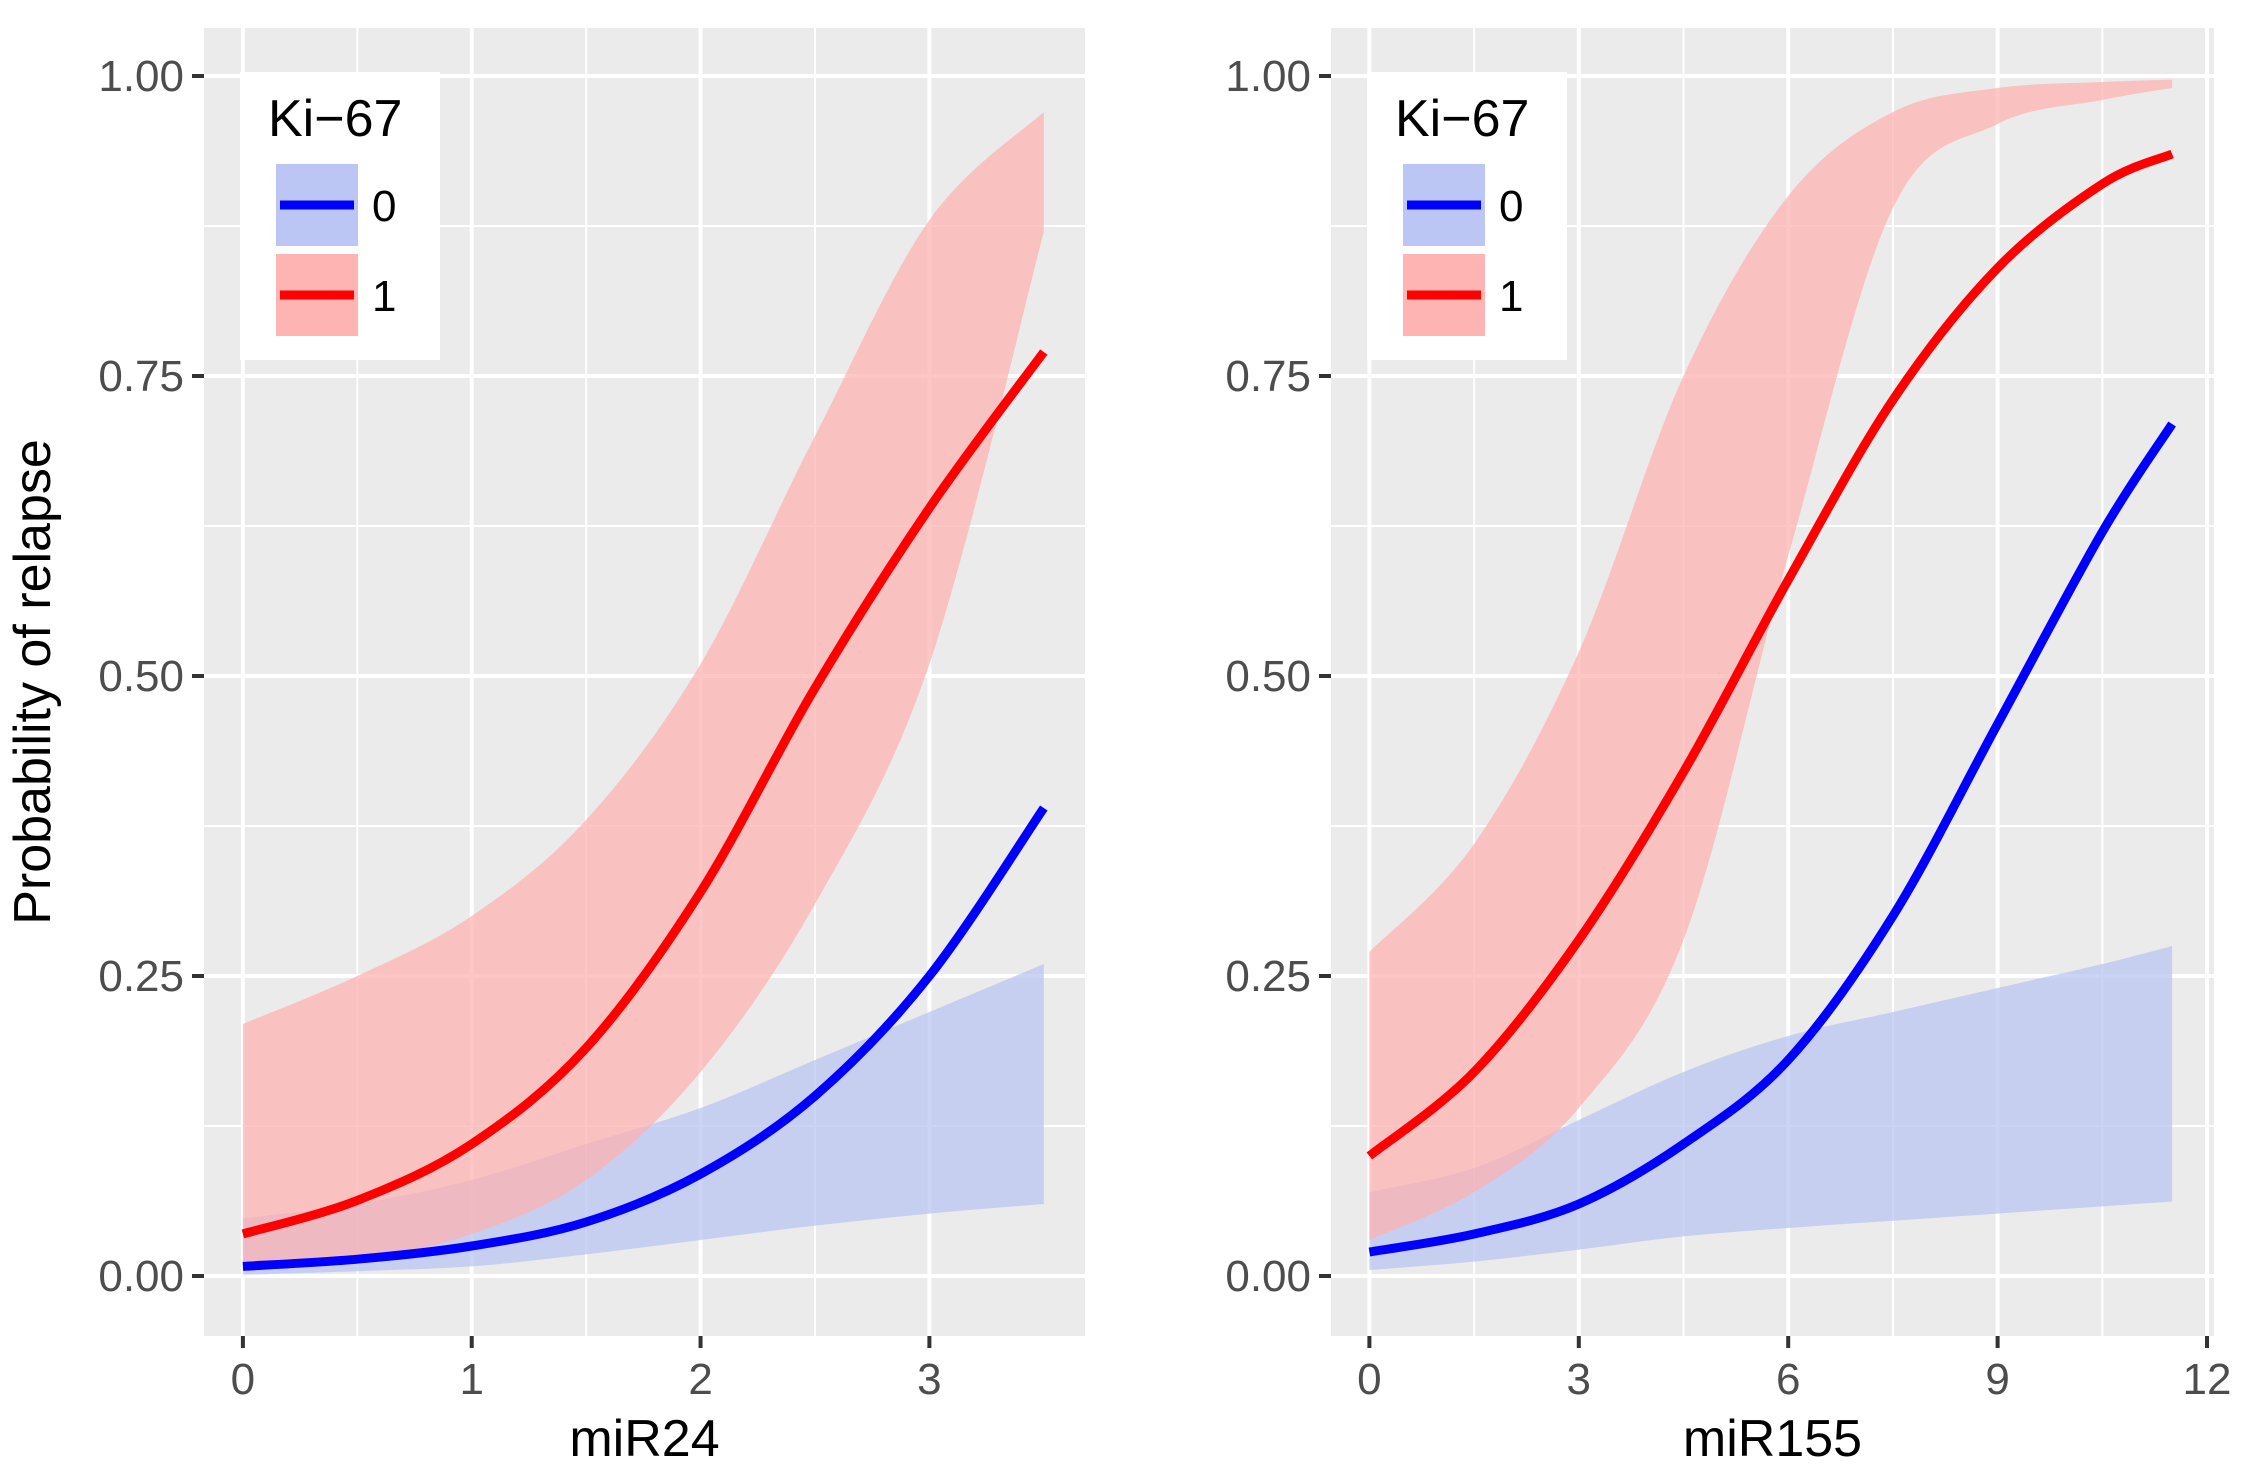  Describe the element at coordinates (2207, 1379) in the screenshot. I see `x-tick-label: 12` at that location.